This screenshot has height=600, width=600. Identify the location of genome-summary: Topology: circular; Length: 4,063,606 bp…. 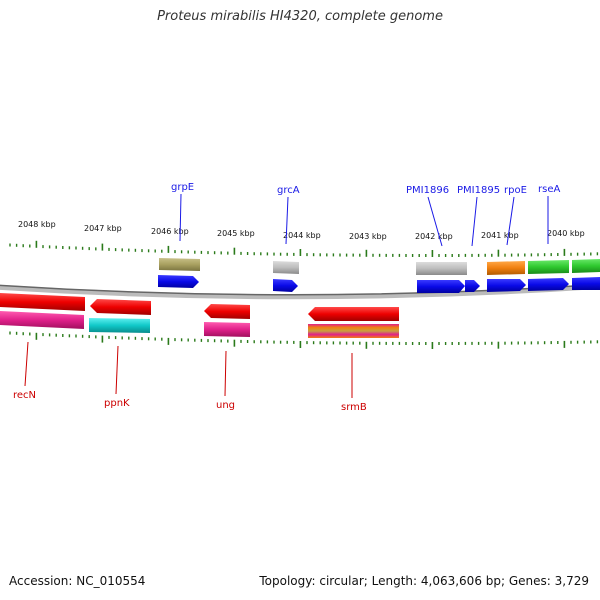
(424, 581).